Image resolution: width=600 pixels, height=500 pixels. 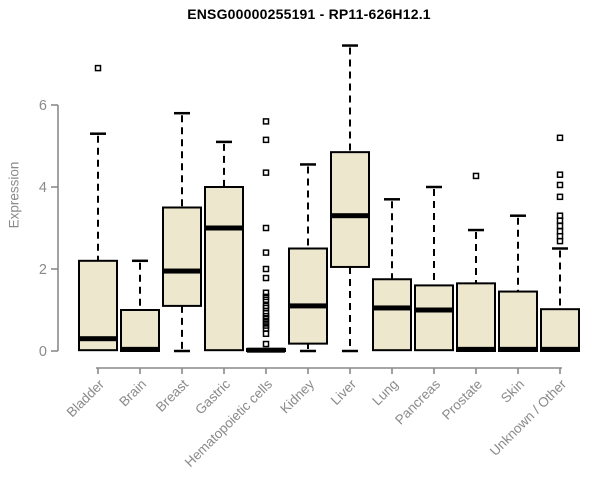 I want to click on x-tick-label-breast: Breast, so click(x=172, y=395).